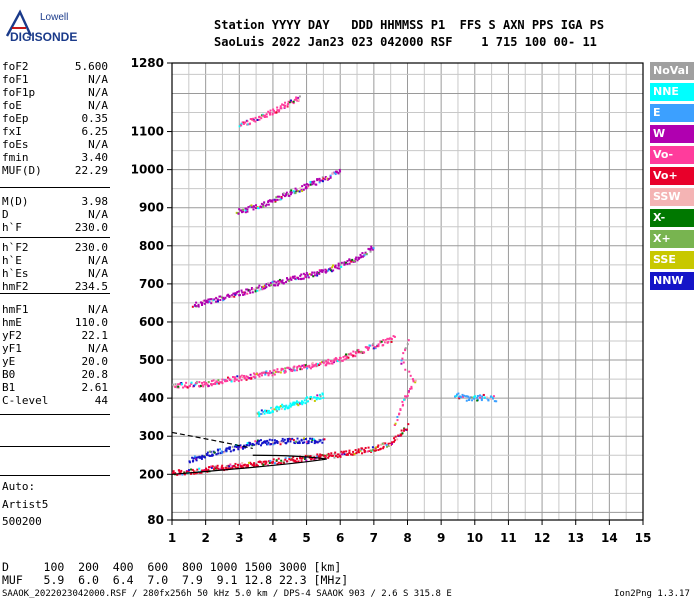 The height and width of the screenshot is (600, 700). What do you see at coordinates (151, 360) in the screenshot?
I see `y-tick-label: 500` at bounding box center [151, 360].